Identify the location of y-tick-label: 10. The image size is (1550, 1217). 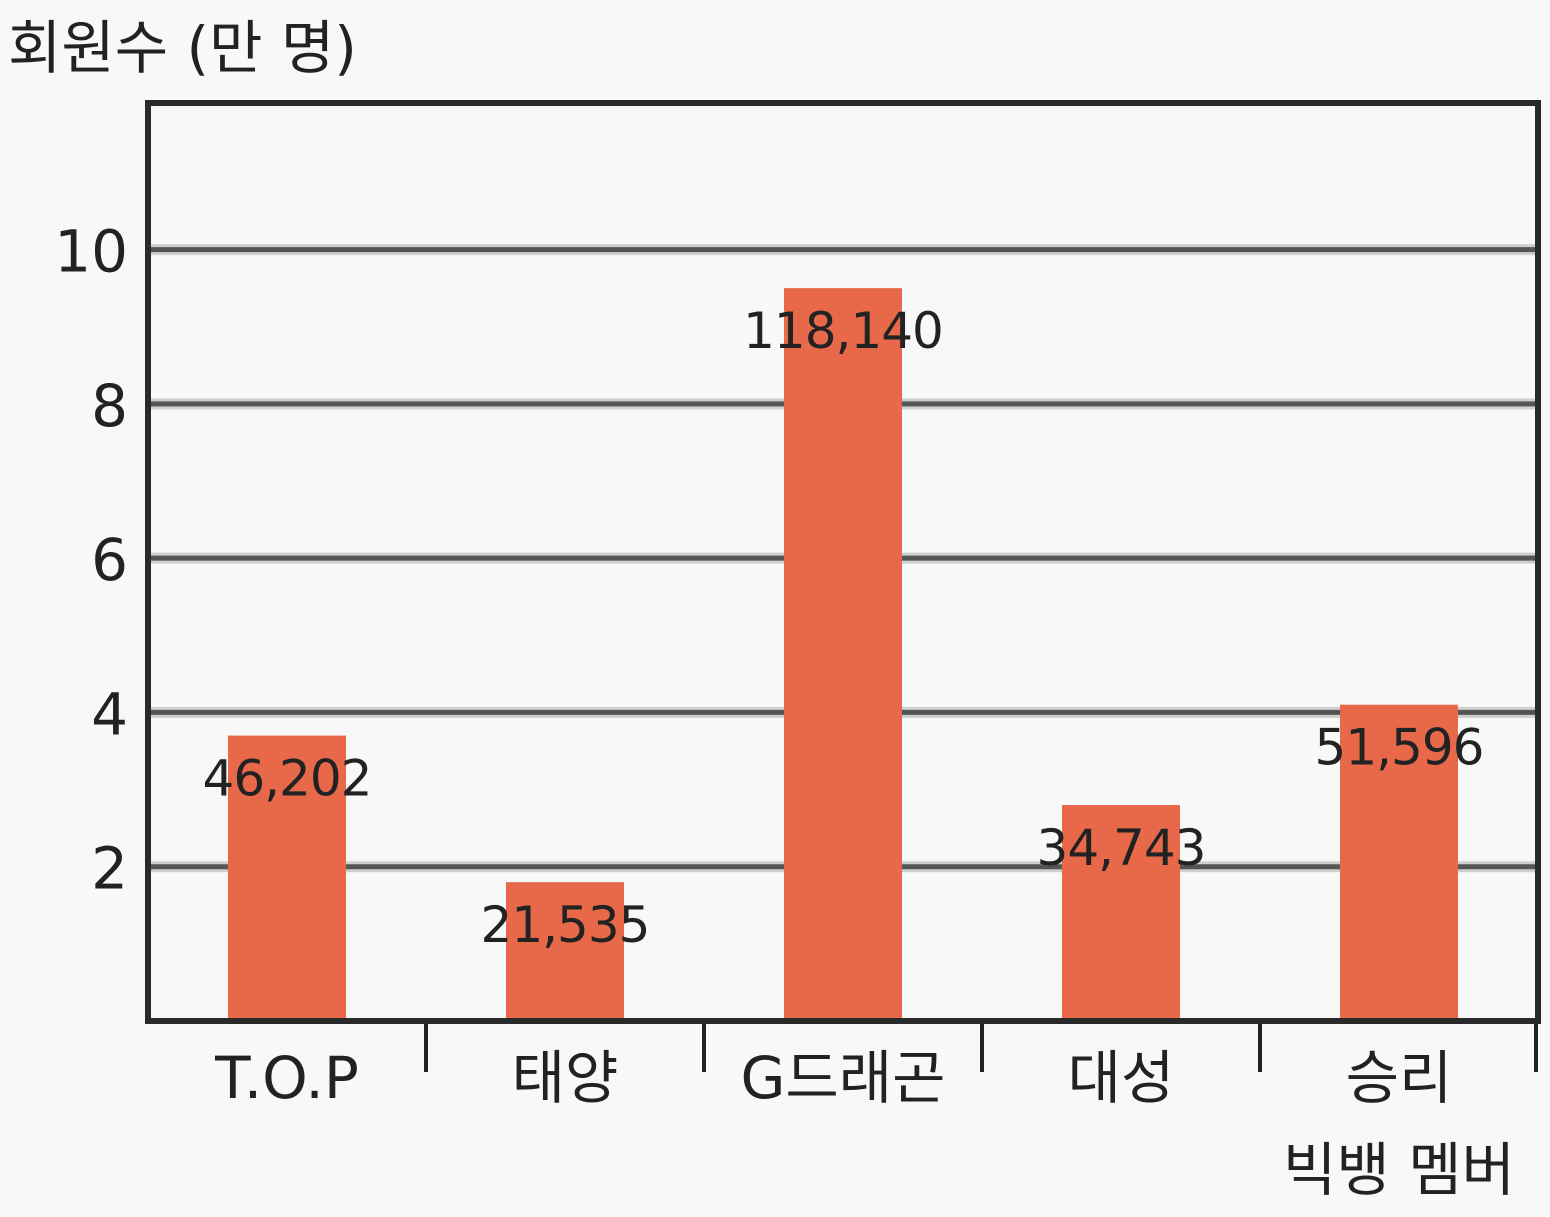
(91, 252).